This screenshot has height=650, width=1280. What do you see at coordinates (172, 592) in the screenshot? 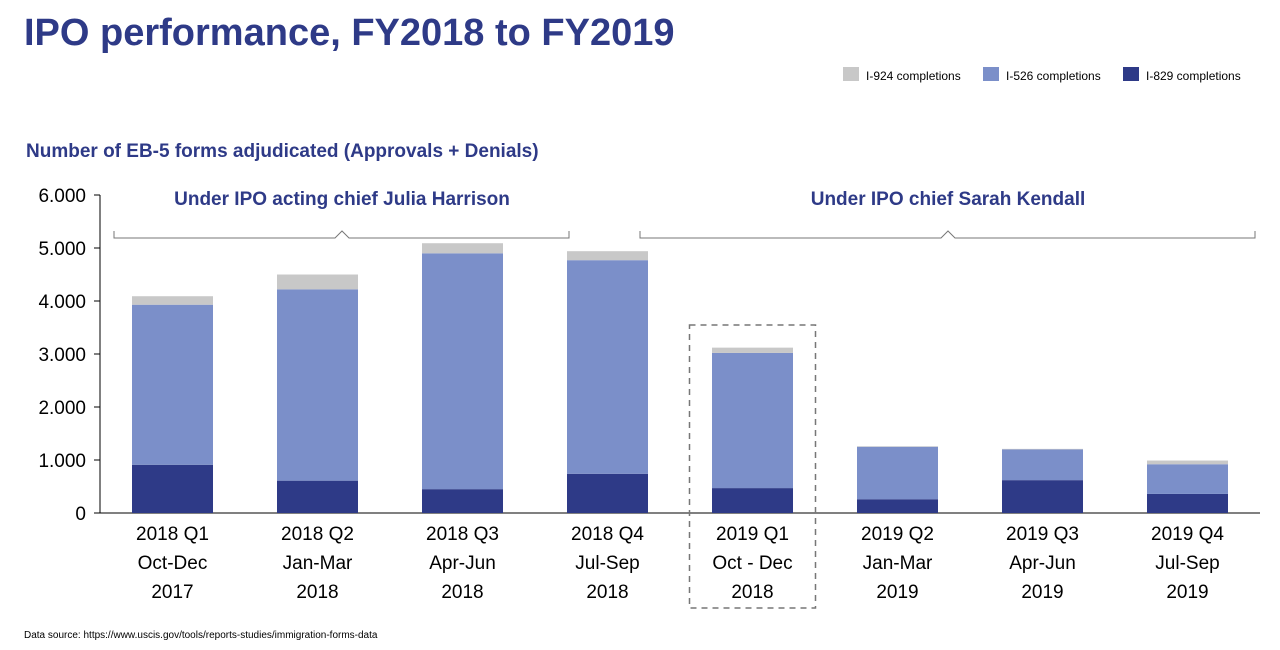
I see `x-tick-label: 2017` at bounding box center [172, 592].